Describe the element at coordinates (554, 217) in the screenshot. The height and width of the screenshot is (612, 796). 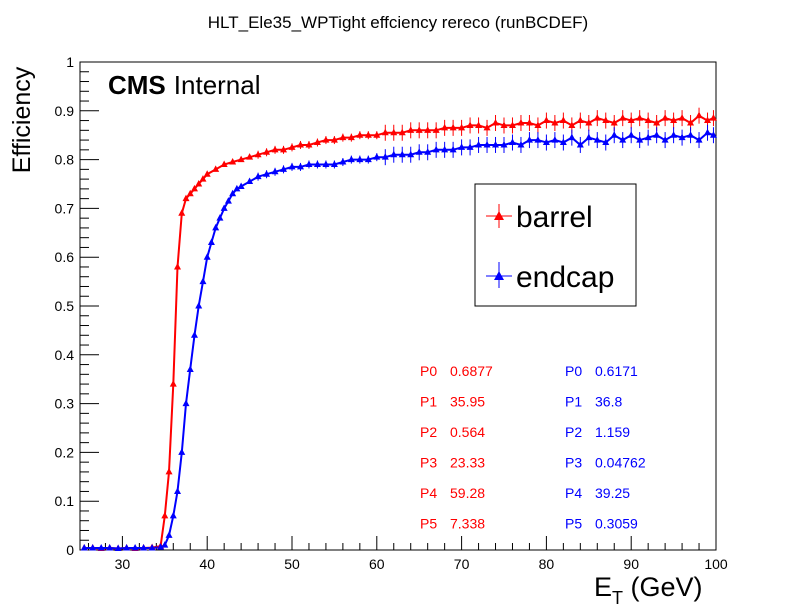
I see `legend-barrel-label: barrel` at that location.